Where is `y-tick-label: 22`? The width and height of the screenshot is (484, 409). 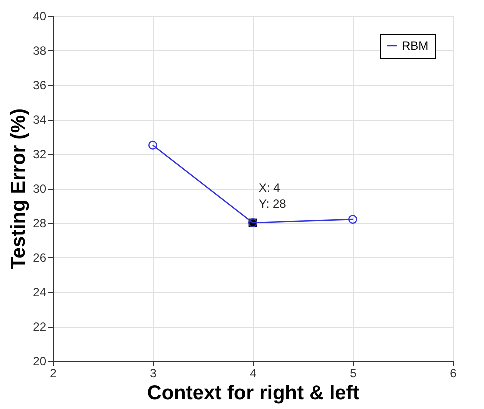
y-tick-label: 22 is located at coordinates (40, 327).